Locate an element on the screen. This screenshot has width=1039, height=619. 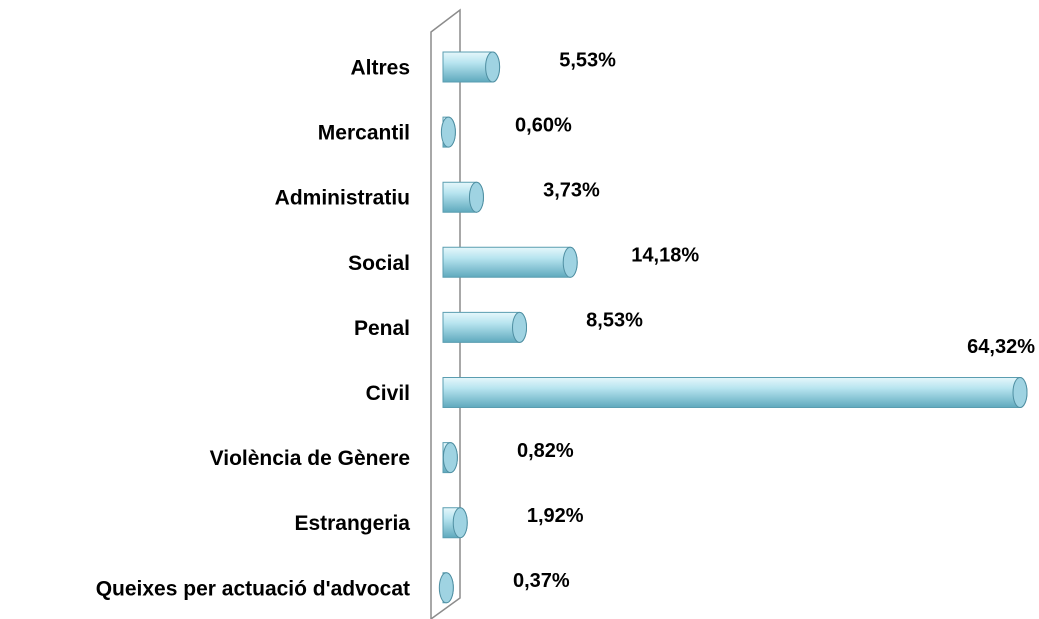
value-label: 3,73% is located at coordinates (571, 190).